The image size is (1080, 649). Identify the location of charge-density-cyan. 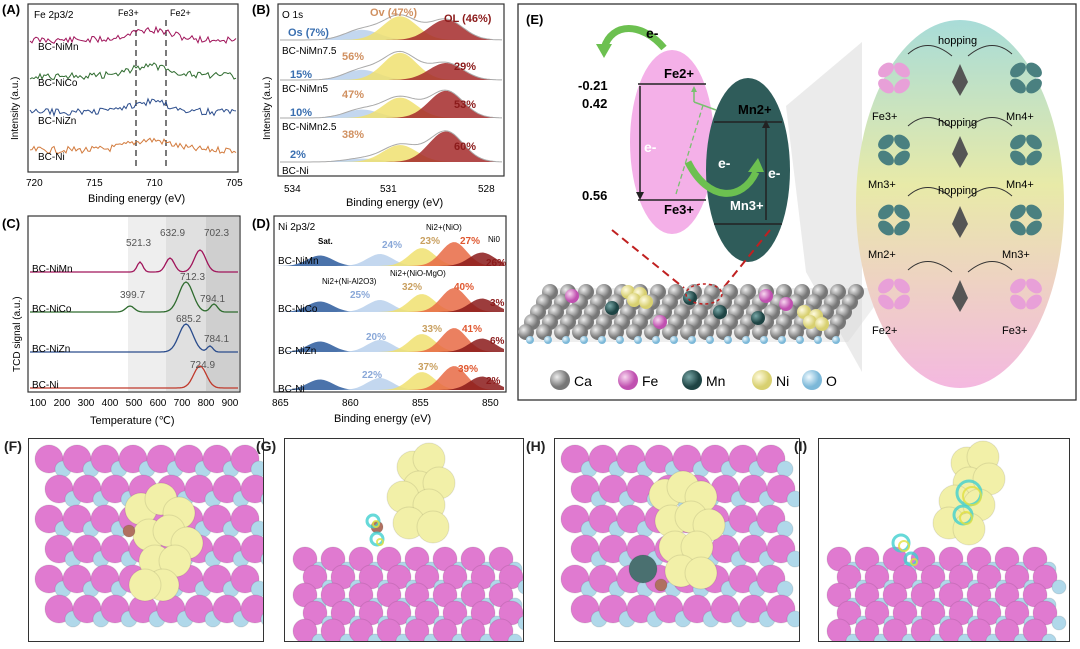
(911, 559).